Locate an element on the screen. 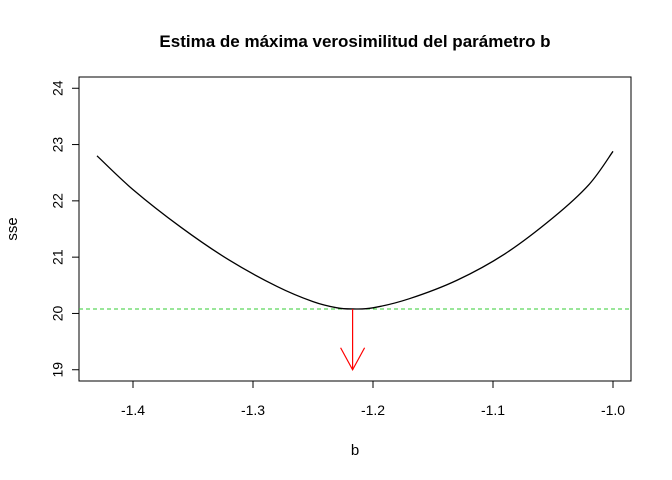 This screenshot has height=480, width=672. y-tick-label: 19 is located at coordinates (58, 370).